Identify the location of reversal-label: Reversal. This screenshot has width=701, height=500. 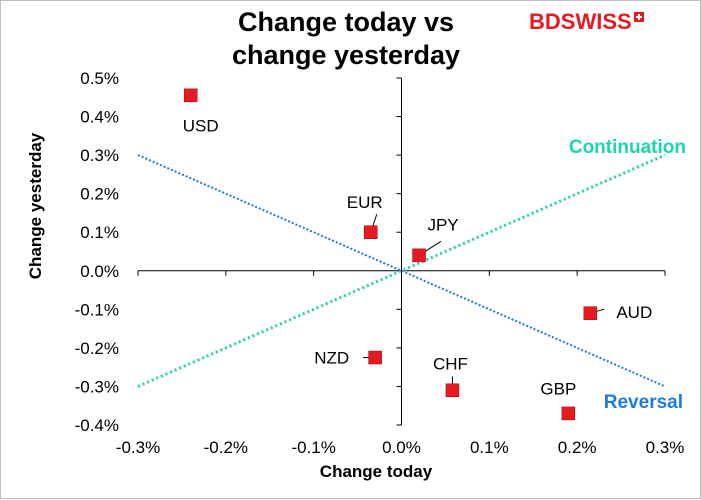
(643, 402).